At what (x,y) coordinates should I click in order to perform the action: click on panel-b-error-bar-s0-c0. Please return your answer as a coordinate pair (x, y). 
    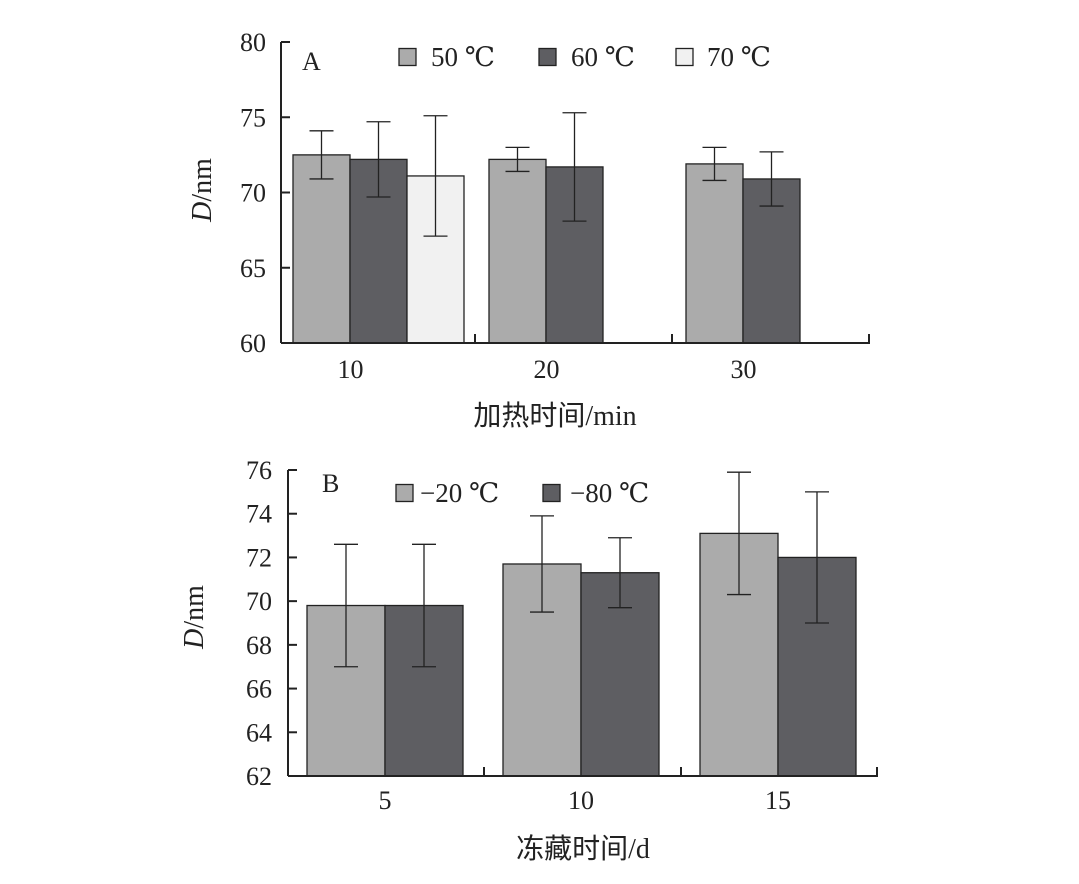
    Looking at the image, I should click on (346, 605).